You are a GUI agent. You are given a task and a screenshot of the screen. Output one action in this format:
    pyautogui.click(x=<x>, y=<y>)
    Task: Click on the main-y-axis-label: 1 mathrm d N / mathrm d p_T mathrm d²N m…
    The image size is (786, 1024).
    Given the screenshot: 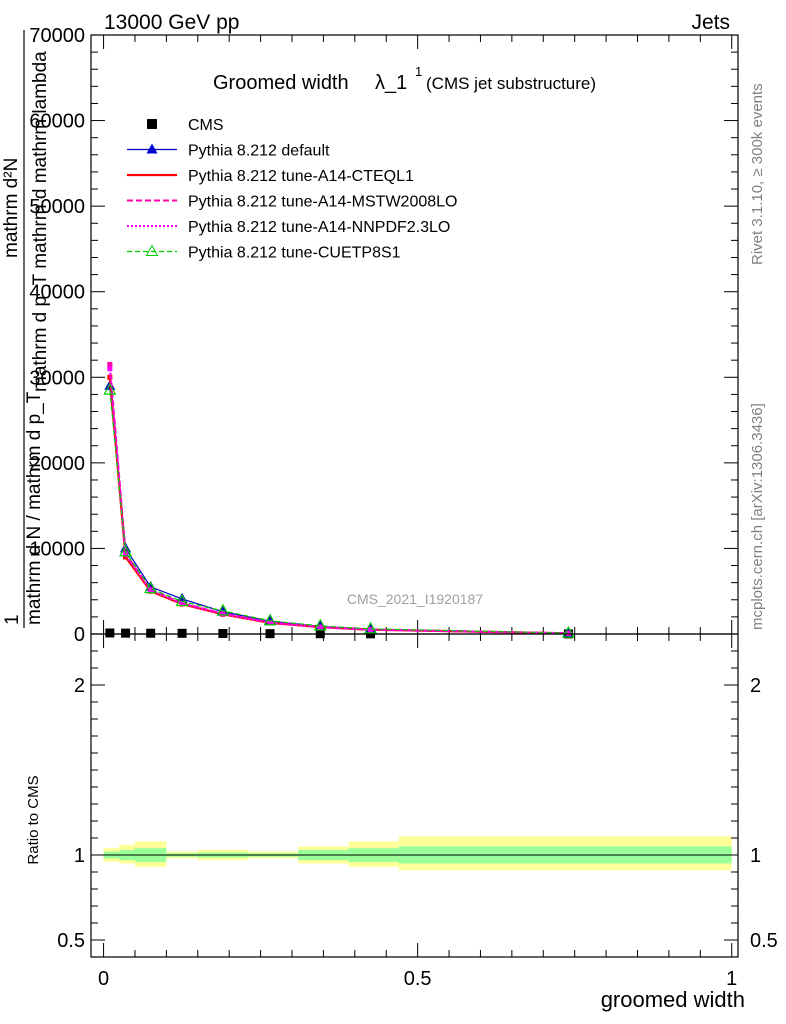 What is the action you would take?
    pyautogui.click(x=26, y=329)
    